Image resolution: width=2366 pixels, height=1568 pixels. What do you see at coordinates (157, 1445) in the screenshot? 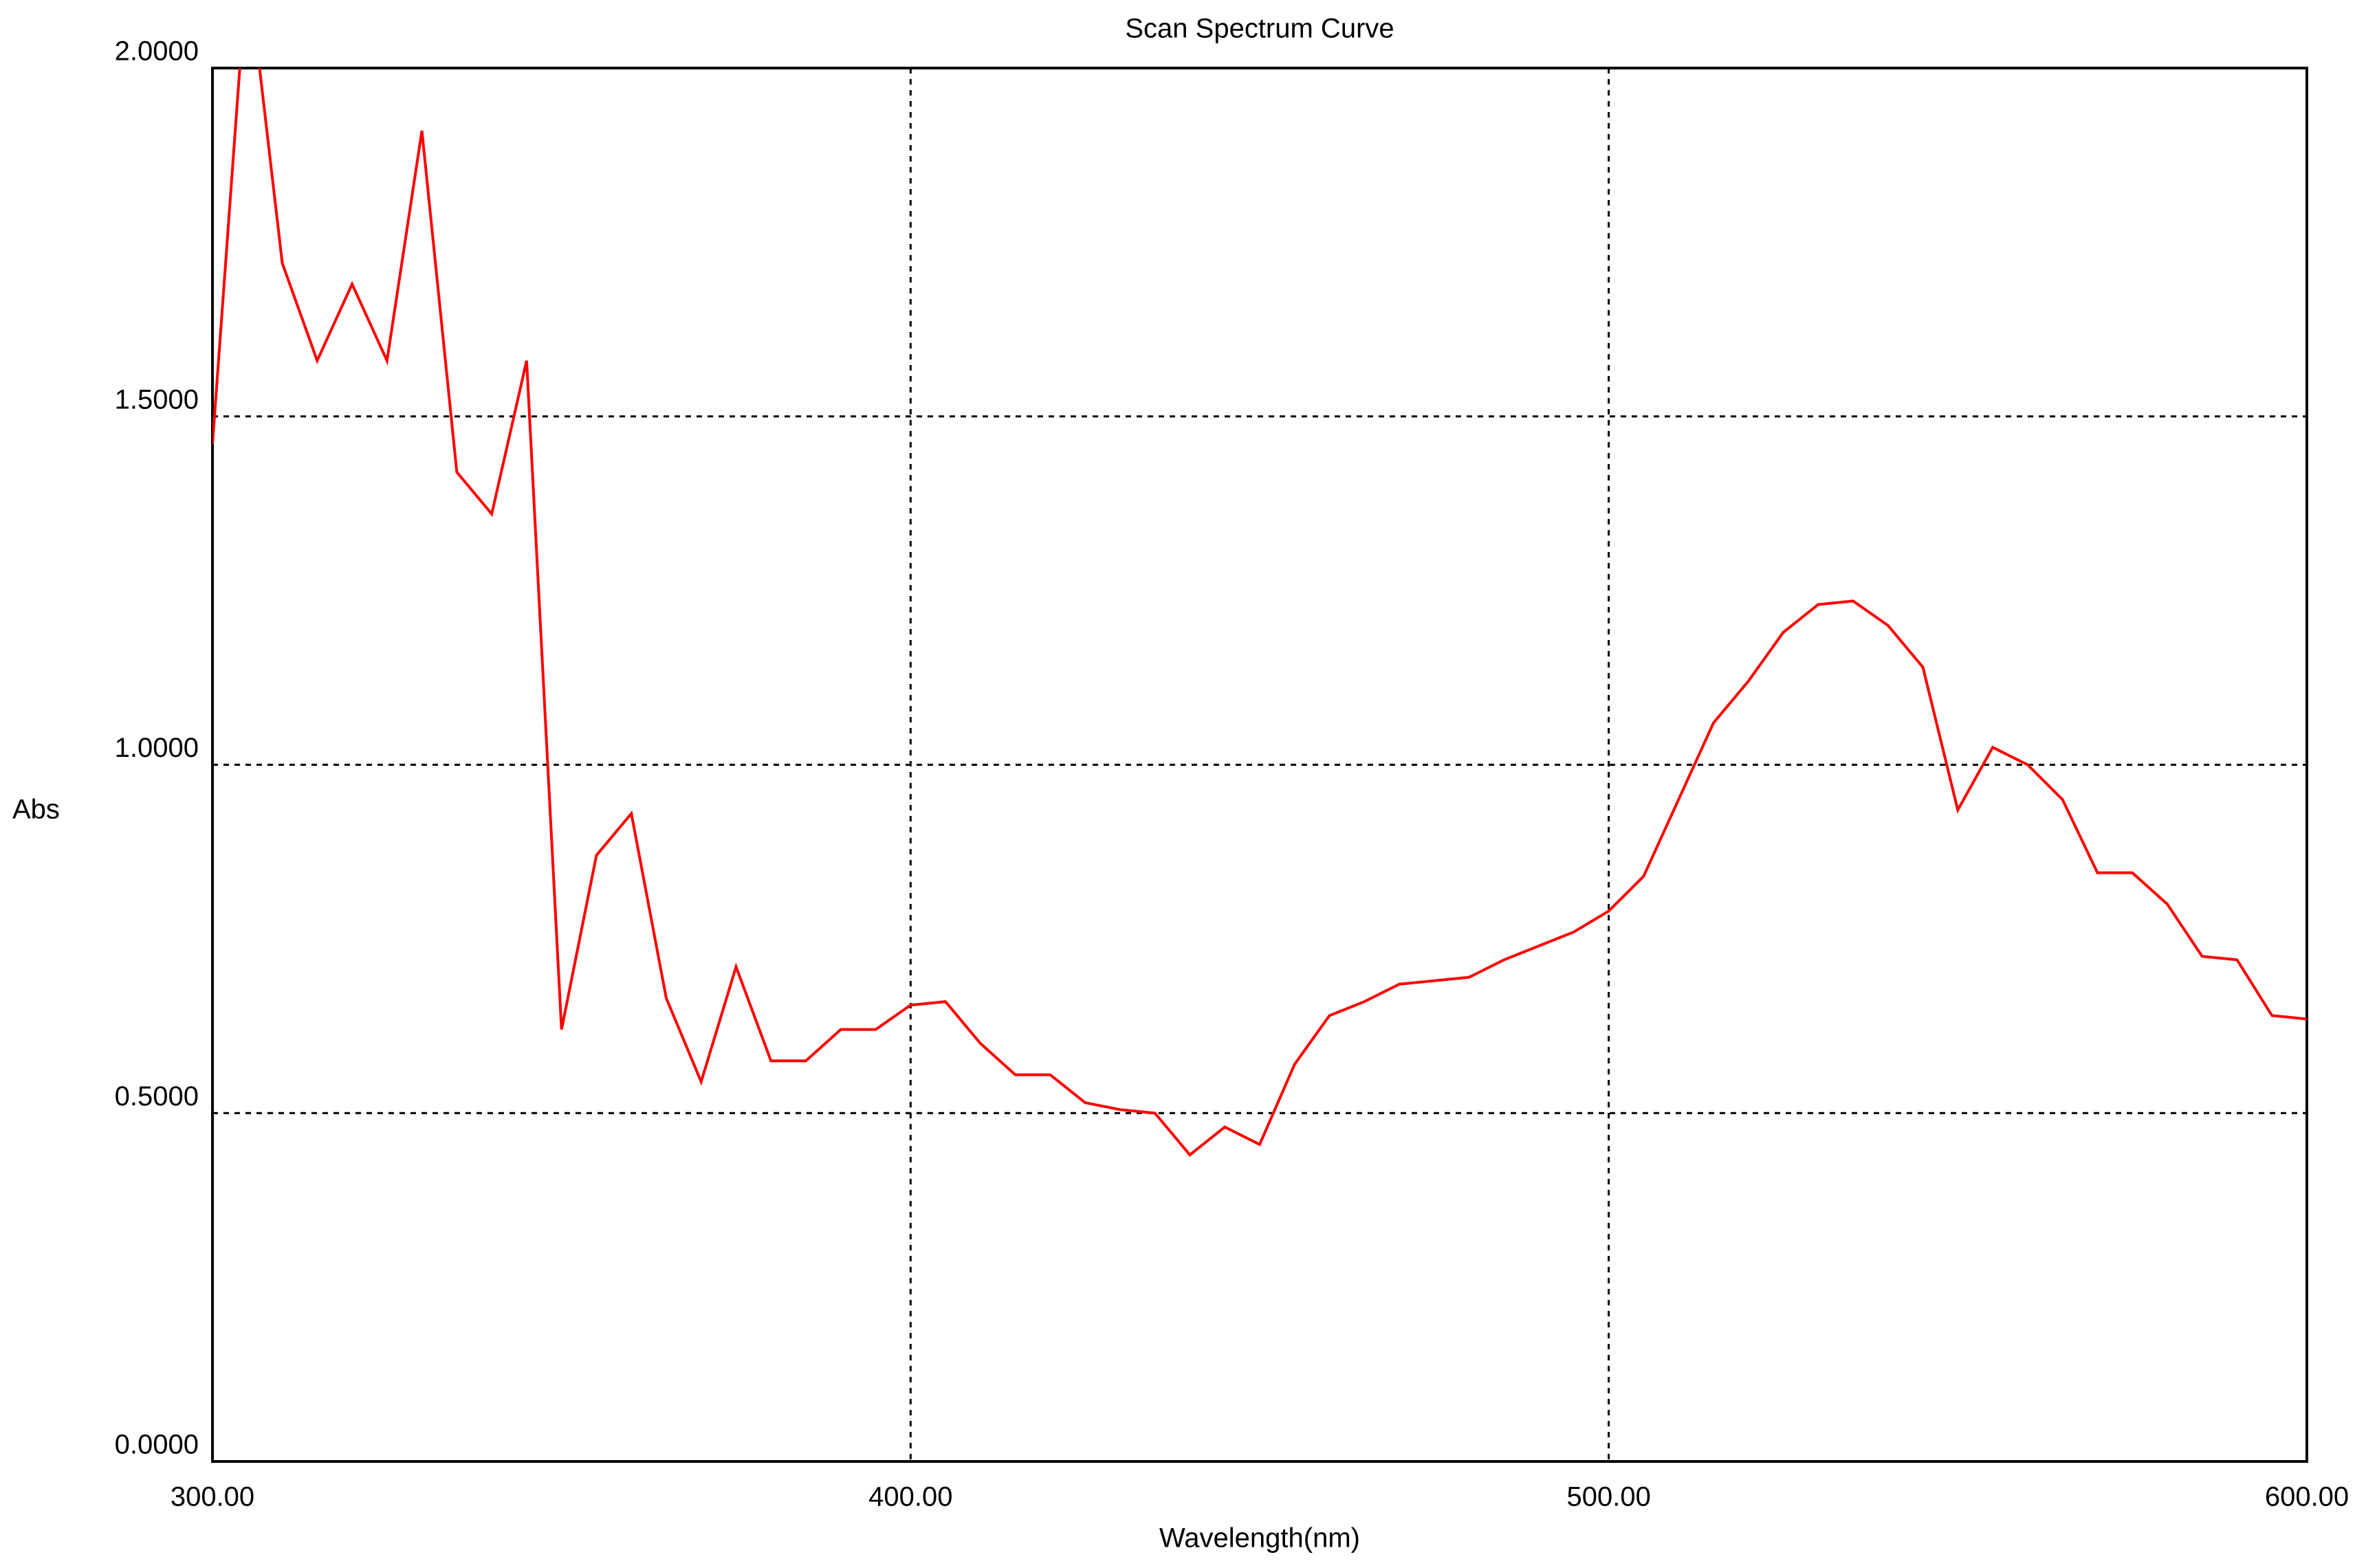
I see `y-tick-label: 0.0000` at bounding box center [157, 1445].